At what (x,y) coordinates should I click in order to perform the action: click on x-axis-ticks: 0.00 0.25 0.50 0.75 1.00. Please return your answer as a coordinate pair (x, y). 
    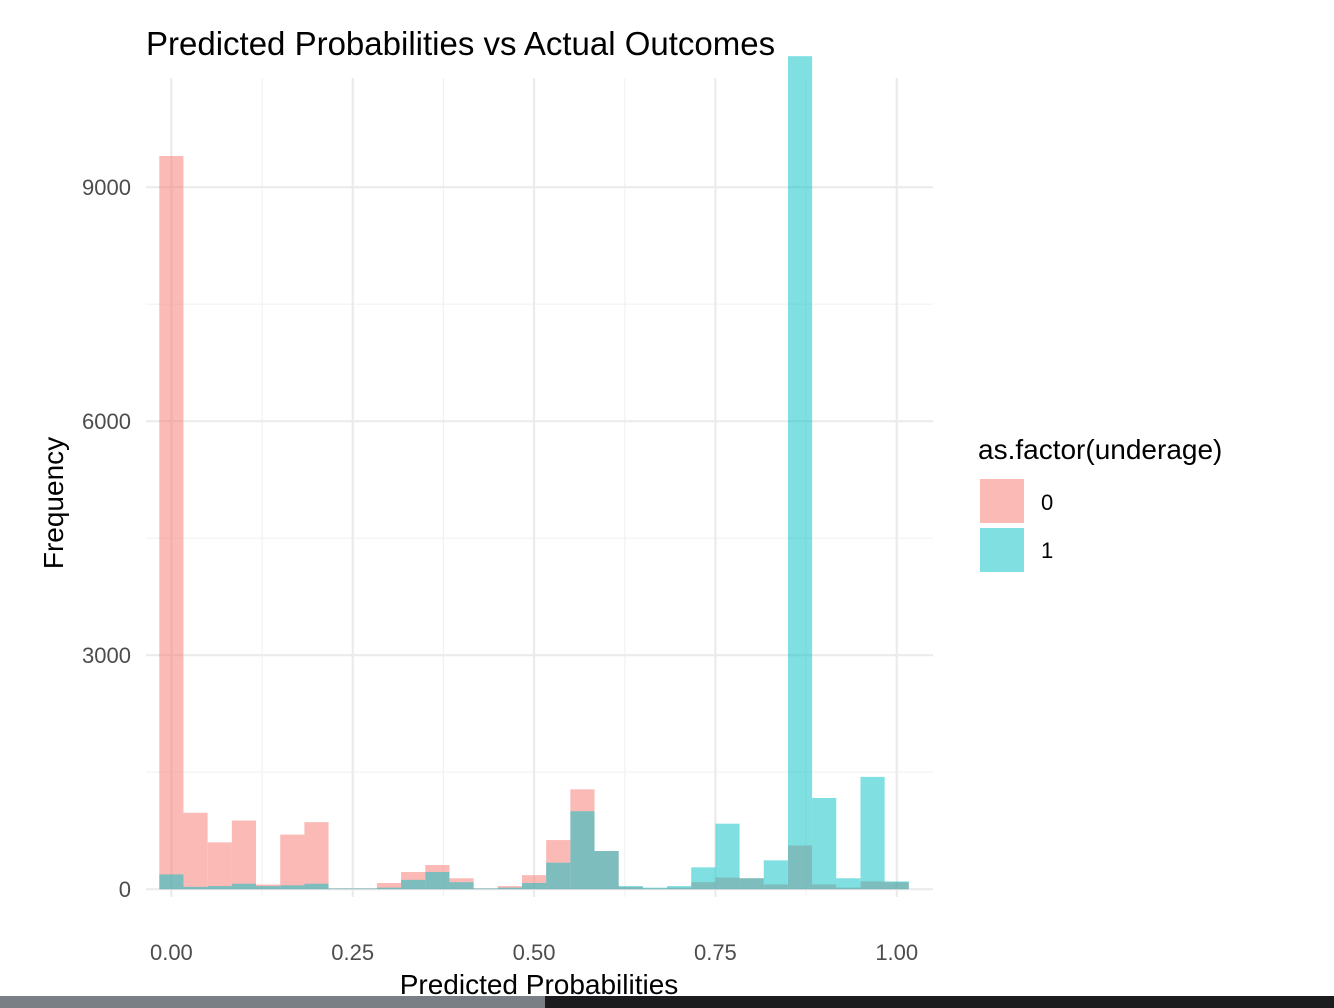
    Looking at the image, I should click on (534, 952).